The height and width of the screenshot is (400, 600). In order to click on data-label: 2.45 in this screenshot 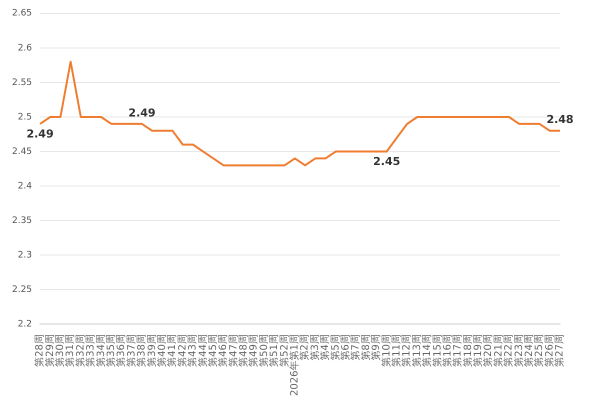, I will do `click(386, 161)`.